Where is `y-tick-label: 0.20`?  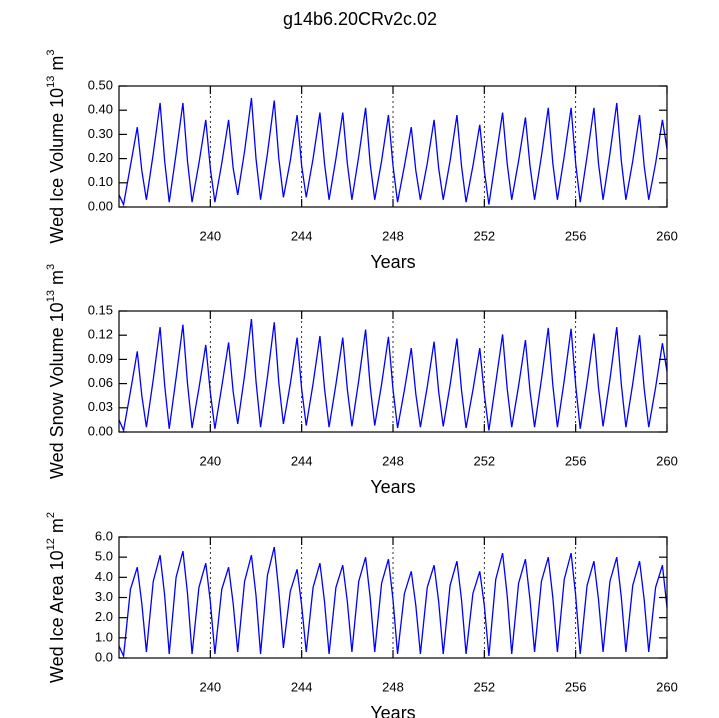 y-tick-label: 0.20 is located at coordinates (100, 157).